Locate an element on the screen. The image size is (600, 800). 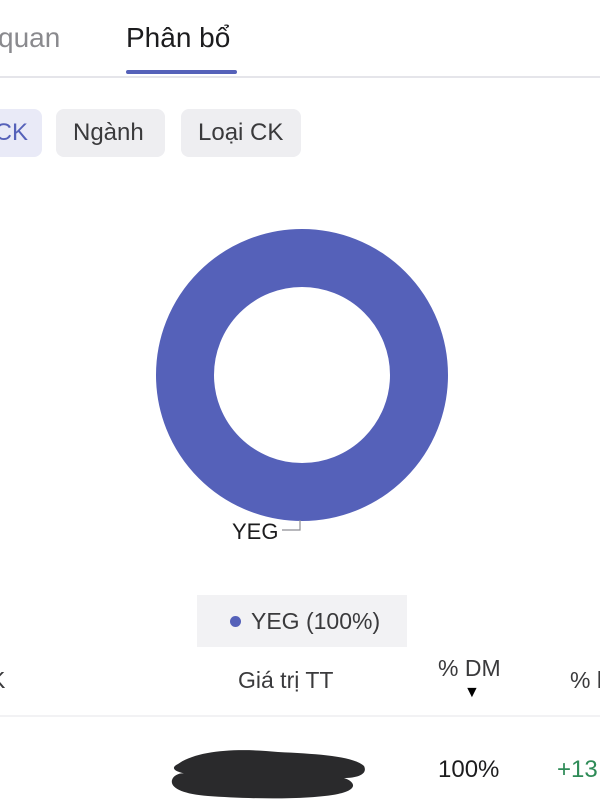
column-header-weight: % DM is located at coordinates (469, 668).